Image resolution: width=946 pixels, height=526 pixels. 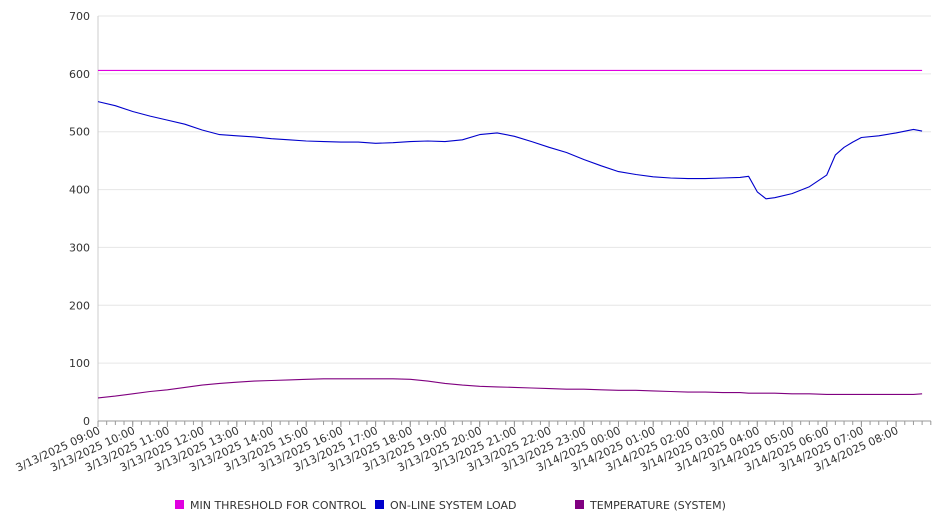 What do you see at coordinates (79, 132) in the screenshot?
I see `y-tick-label: 500` at bounding box center [79, 132].